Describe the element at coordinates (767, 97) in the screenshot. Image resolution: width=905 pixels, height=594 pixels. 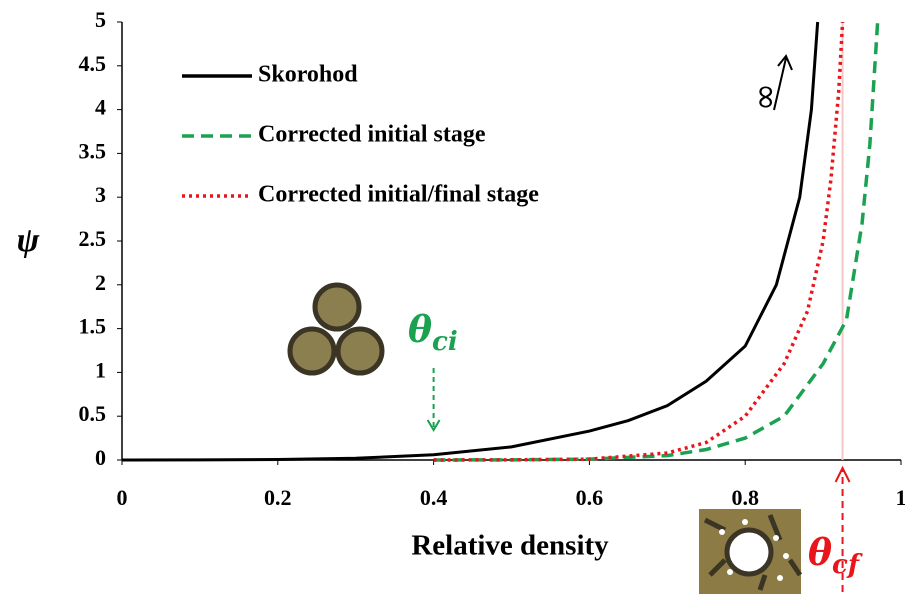
I see `infinity-label: ∞` at that location.